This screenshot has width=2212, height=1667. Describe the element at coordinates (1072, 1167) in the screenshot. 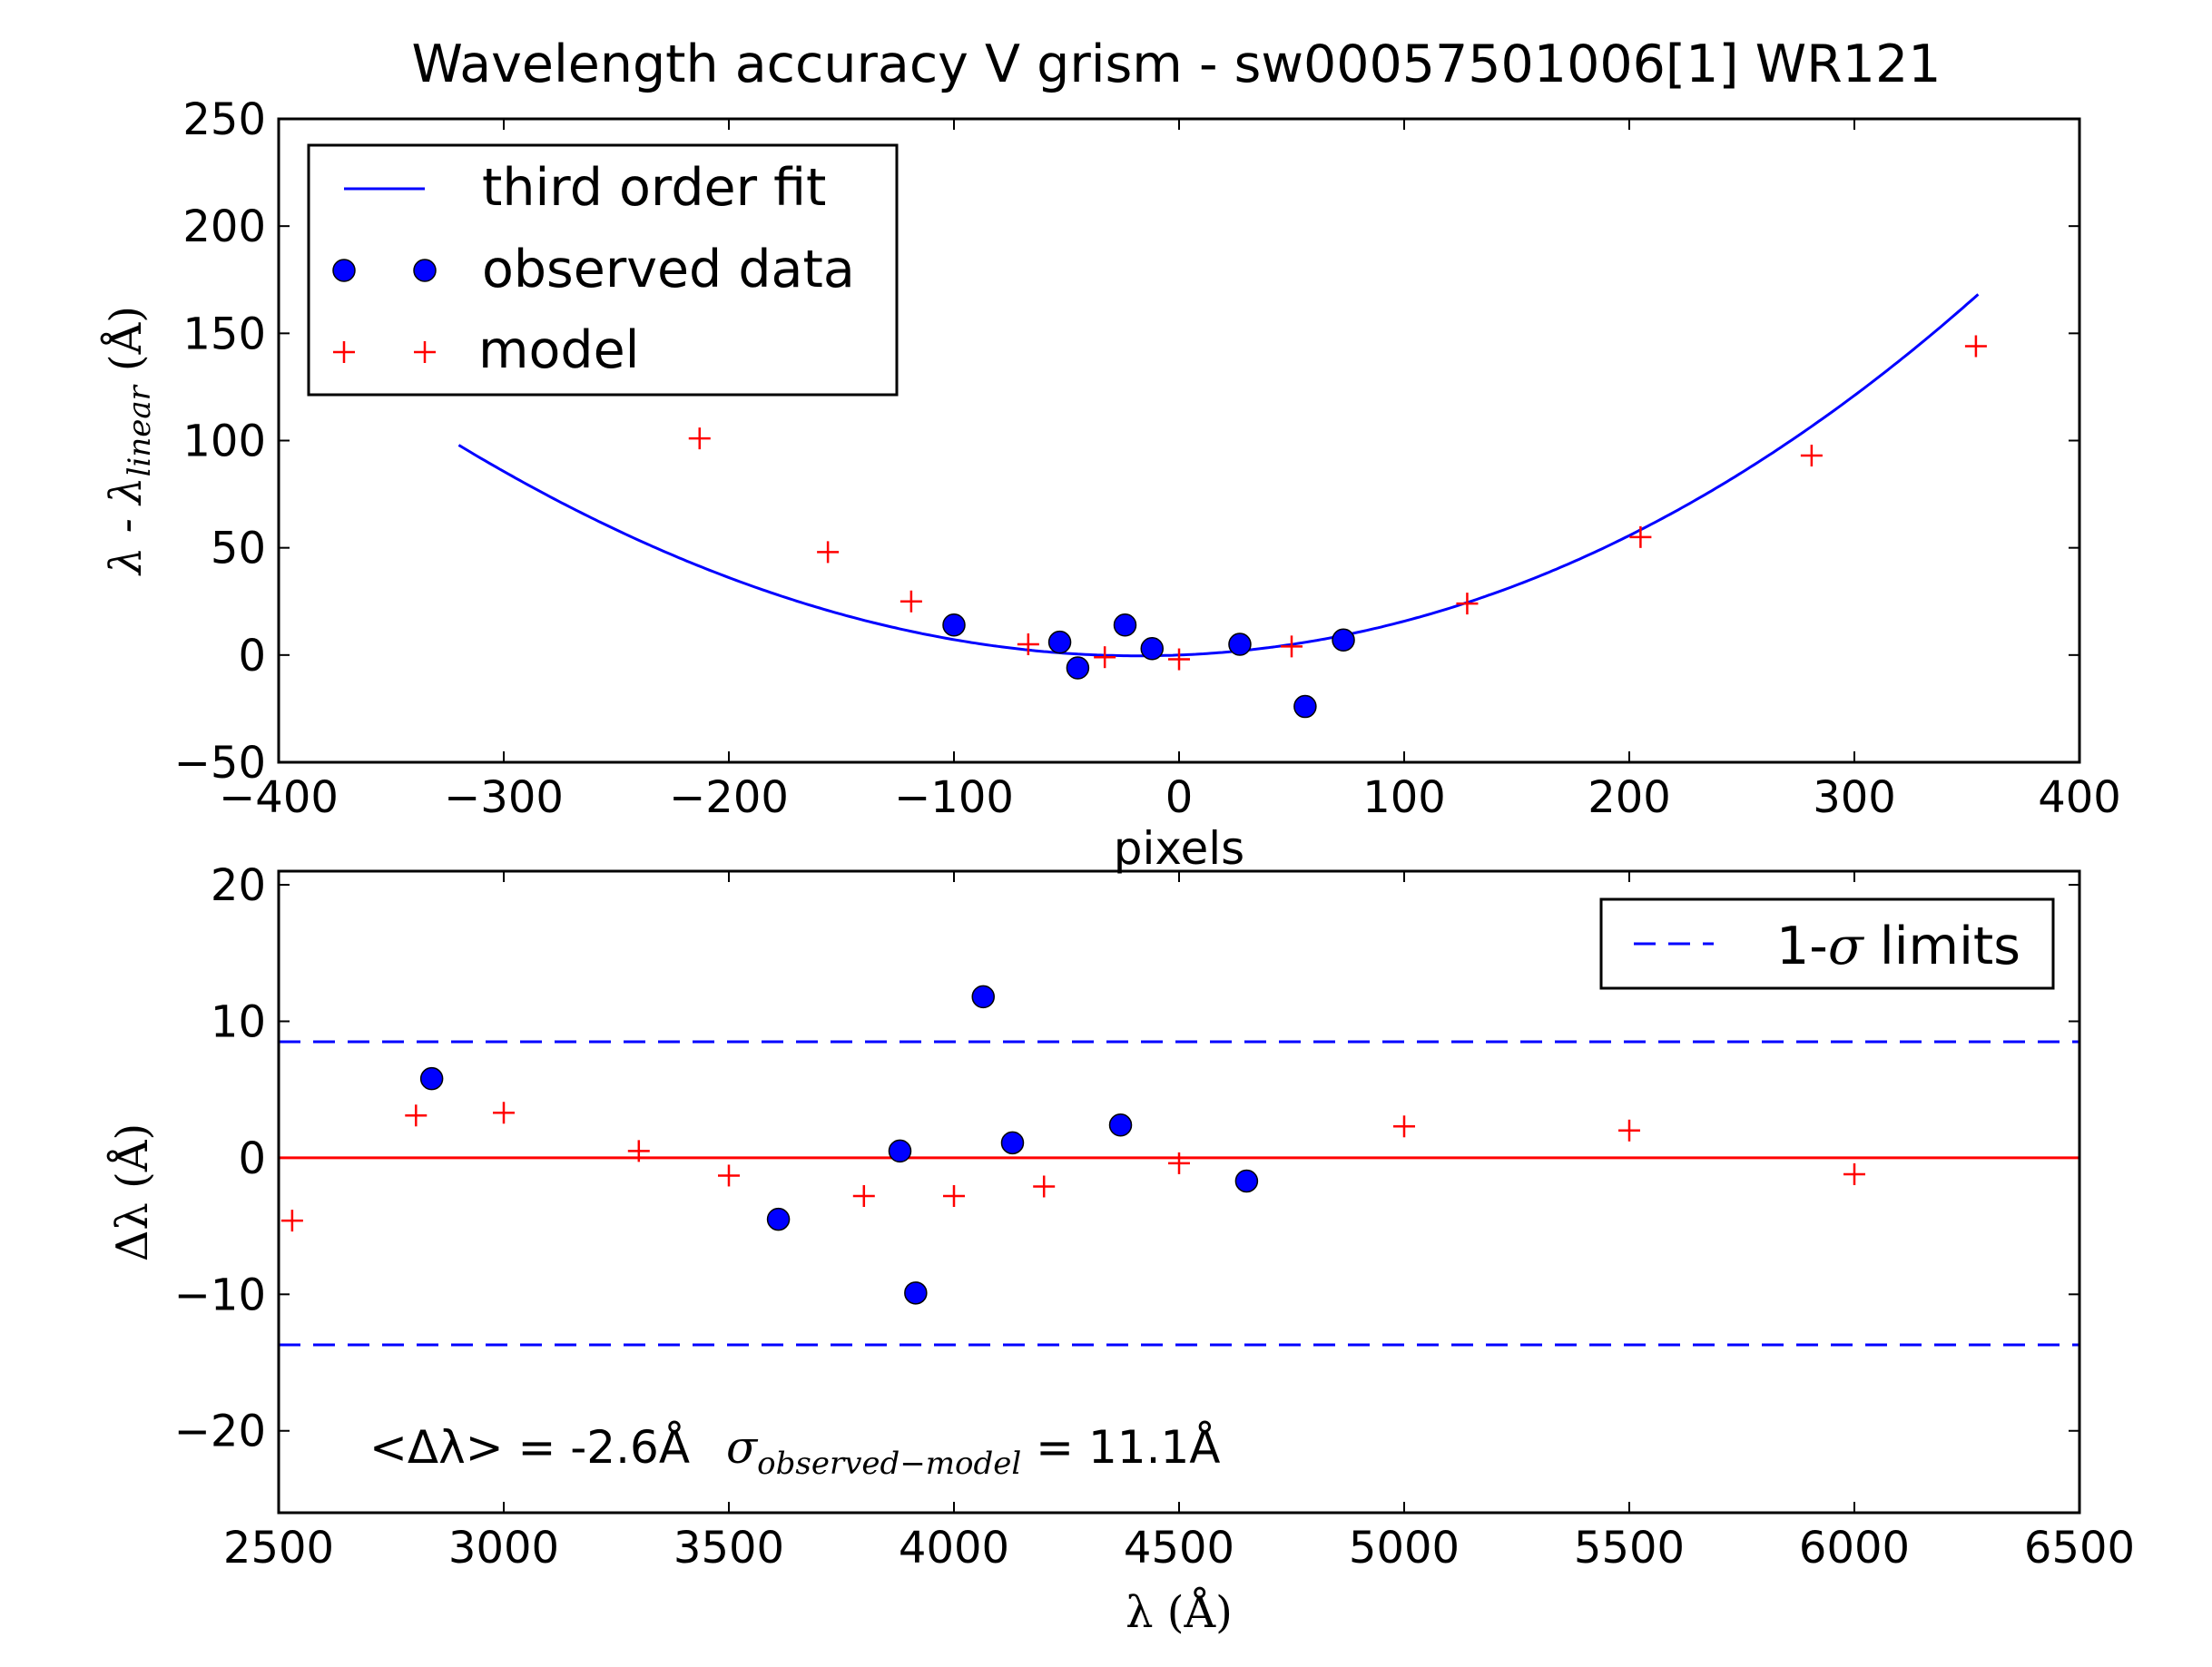

I see `bottom-model-markers` at that location.